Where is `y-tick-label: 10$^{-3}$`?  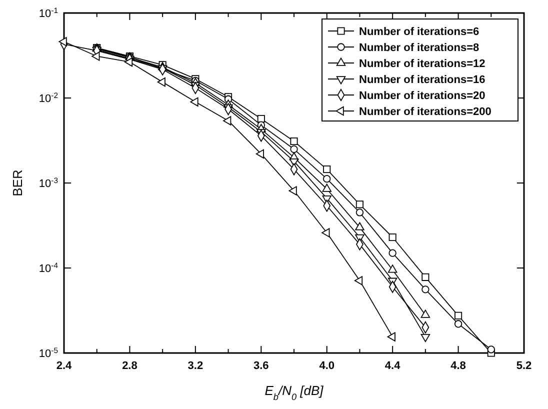 y-tick-label: 10$^{-3}$ is located at coordinates (48, 183).